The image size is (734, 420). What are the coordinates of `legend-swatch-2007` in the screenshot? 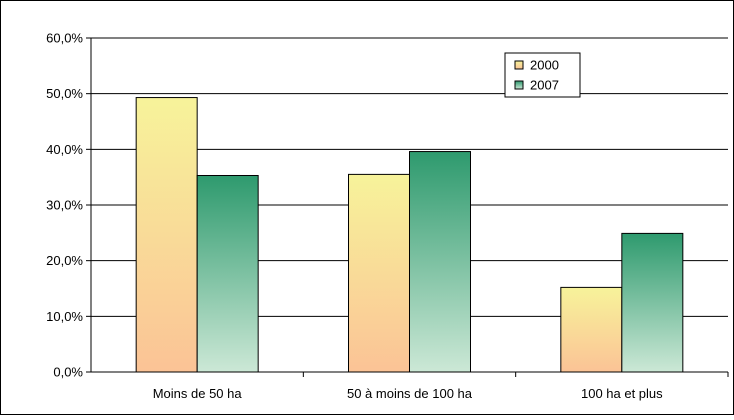 It's located at (519, 85).